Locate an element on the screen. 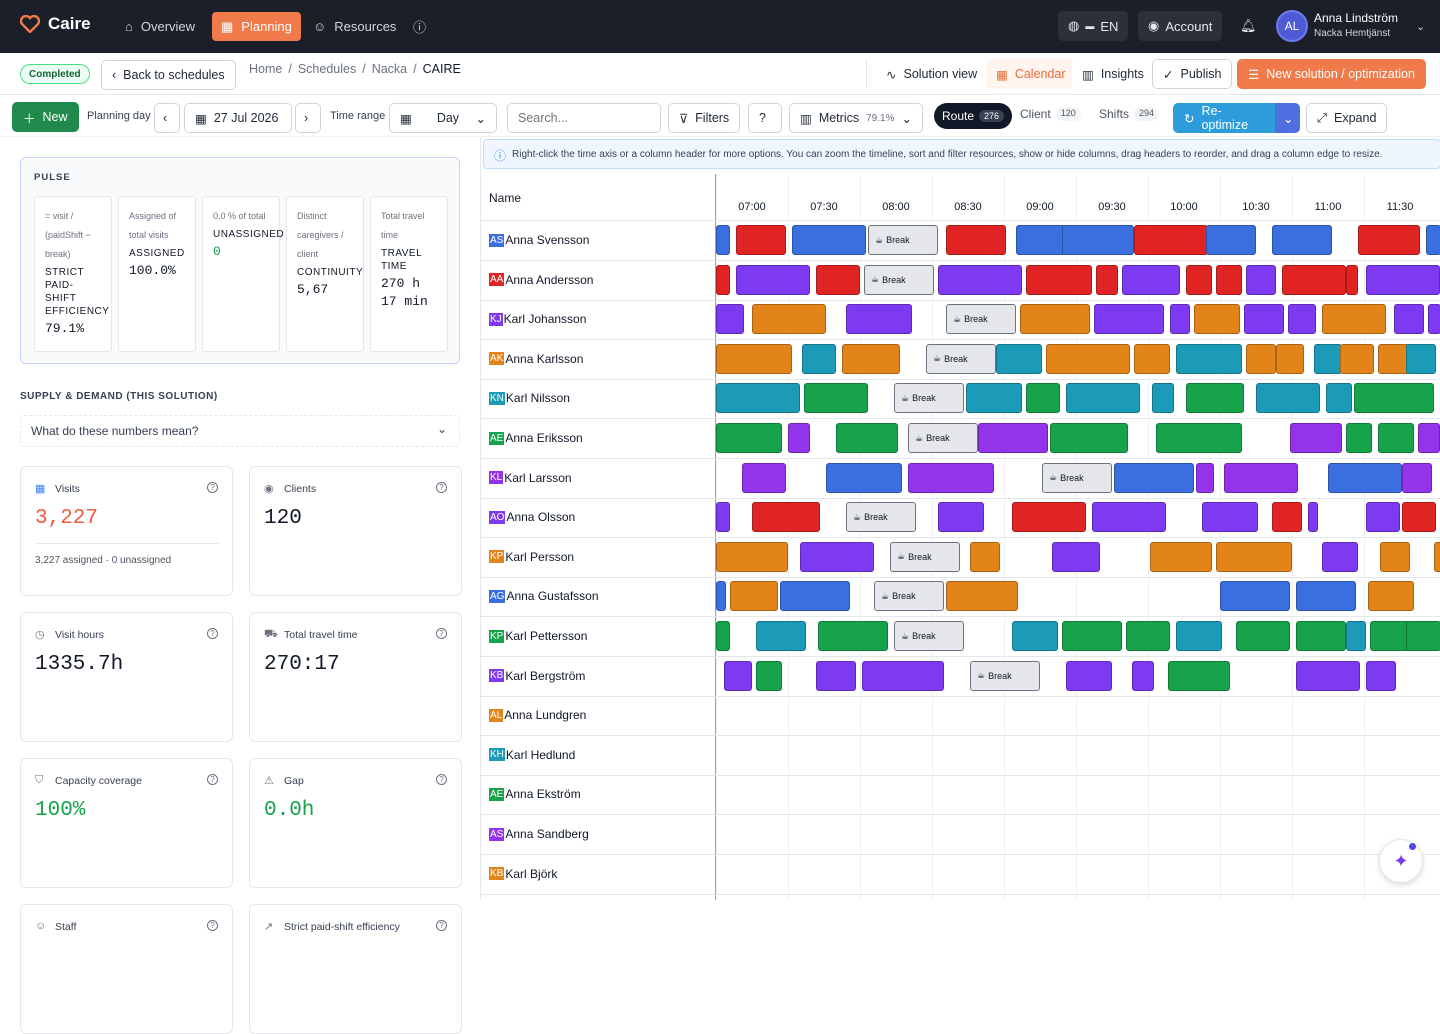 This screenshot has height=1034, width=1440. table-row: KN Karl Nilsson ☕︎ Break is located at coordinates (960, 399).